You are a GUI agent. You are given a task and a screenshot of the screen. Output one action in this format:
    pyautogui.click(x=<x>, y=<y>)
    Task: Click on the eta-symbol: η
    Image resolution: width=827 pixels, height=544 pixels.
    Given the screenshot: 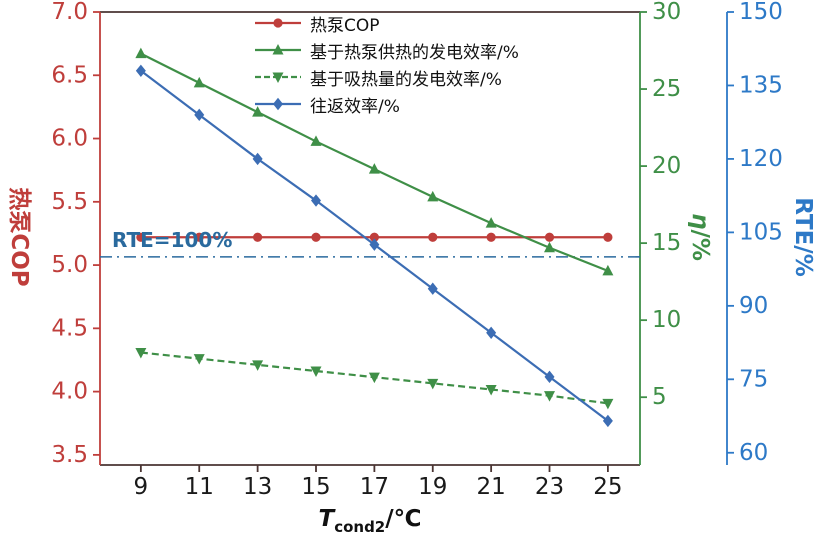 What is the action you would take?
    pyautogui.click(x=700, y=221)
    